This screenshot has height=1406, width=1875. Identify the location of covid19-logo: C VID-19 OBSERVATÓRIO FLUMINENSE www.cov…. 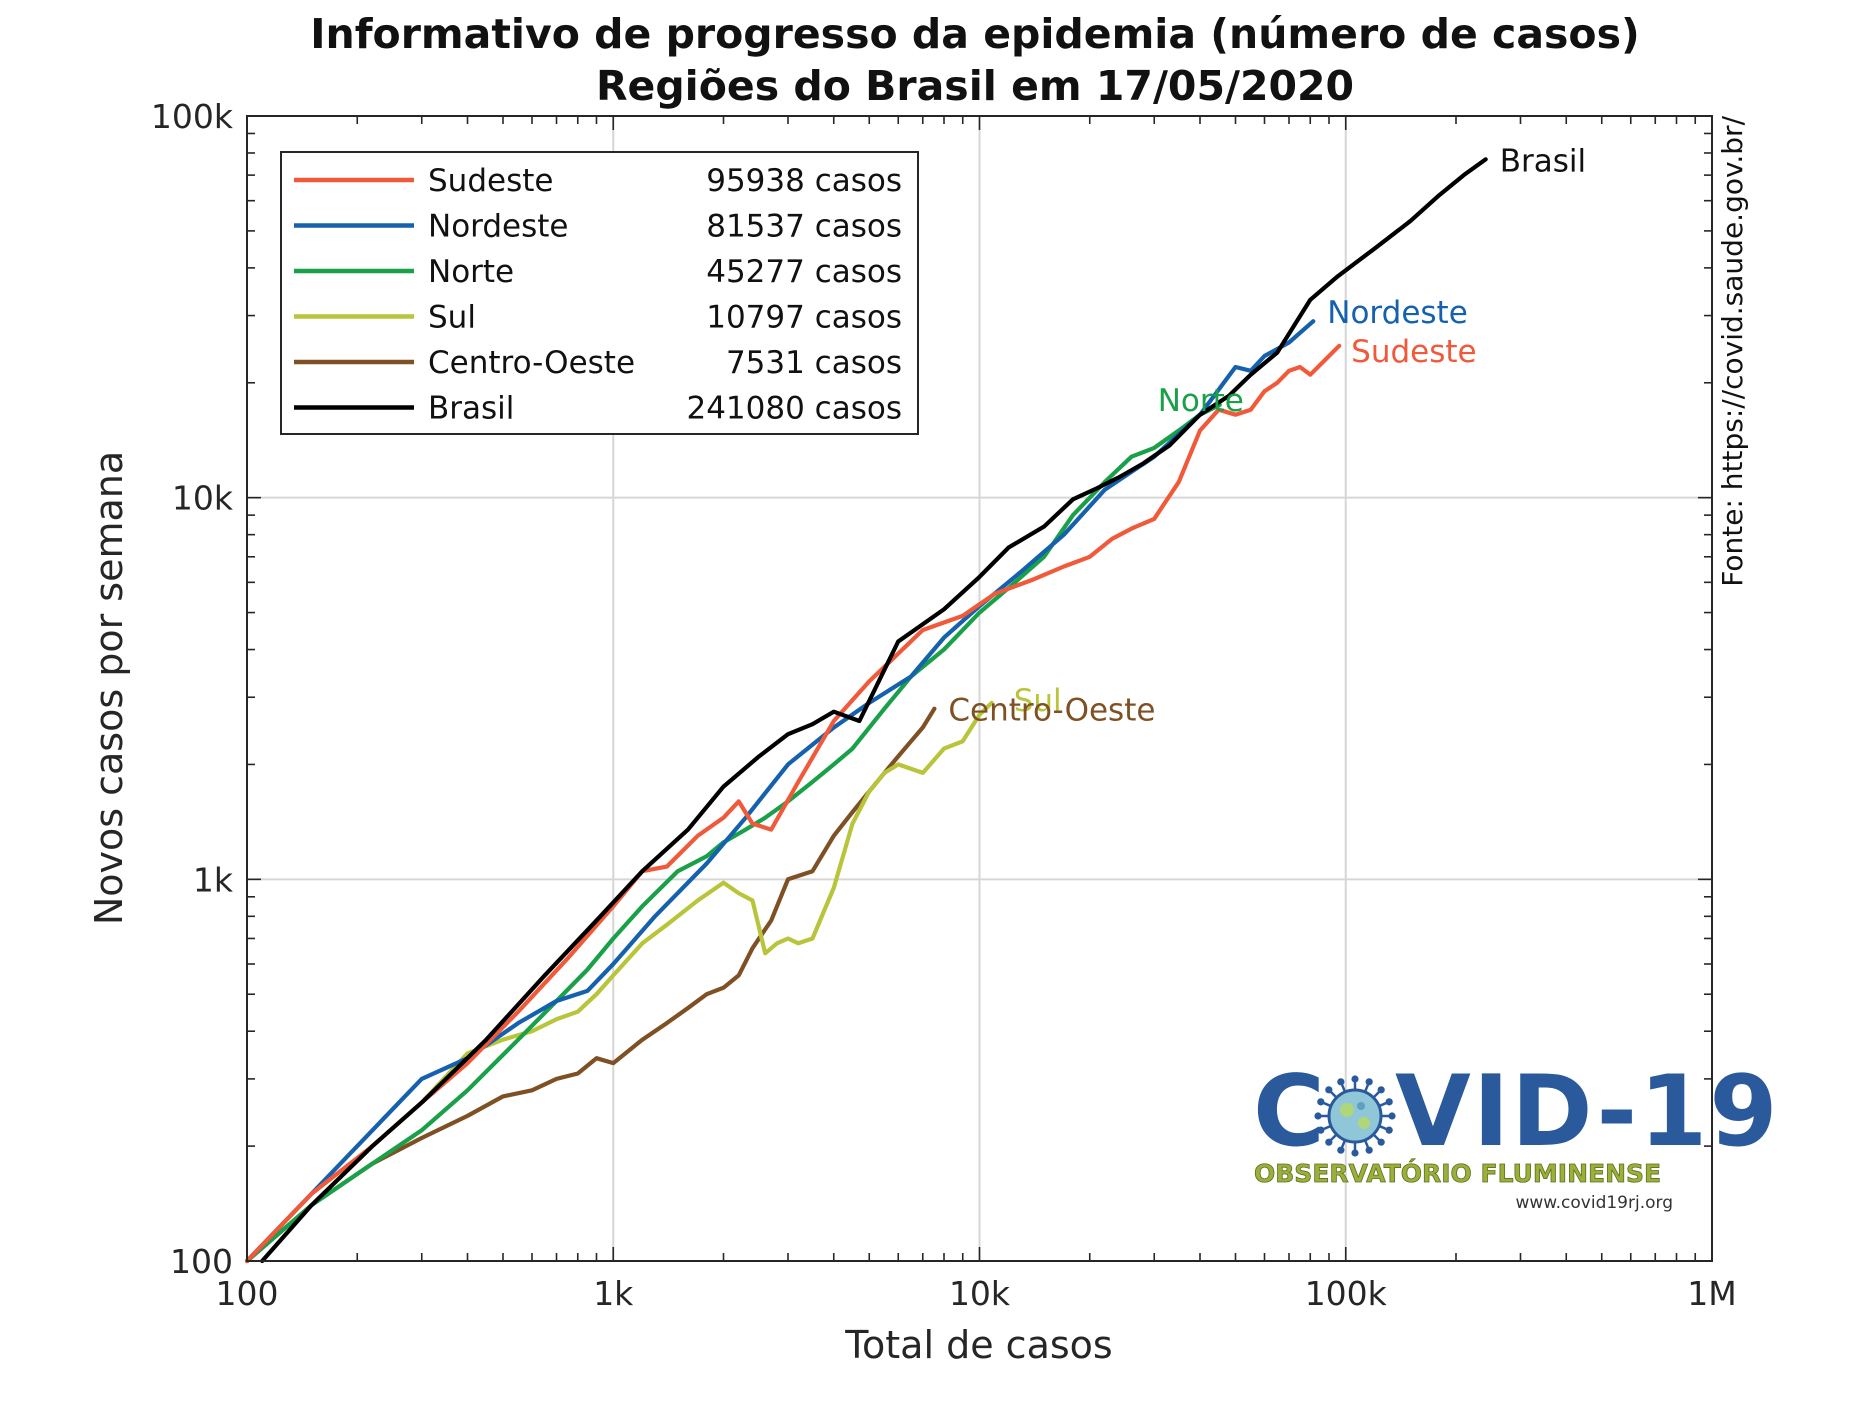
(1516, 1134).